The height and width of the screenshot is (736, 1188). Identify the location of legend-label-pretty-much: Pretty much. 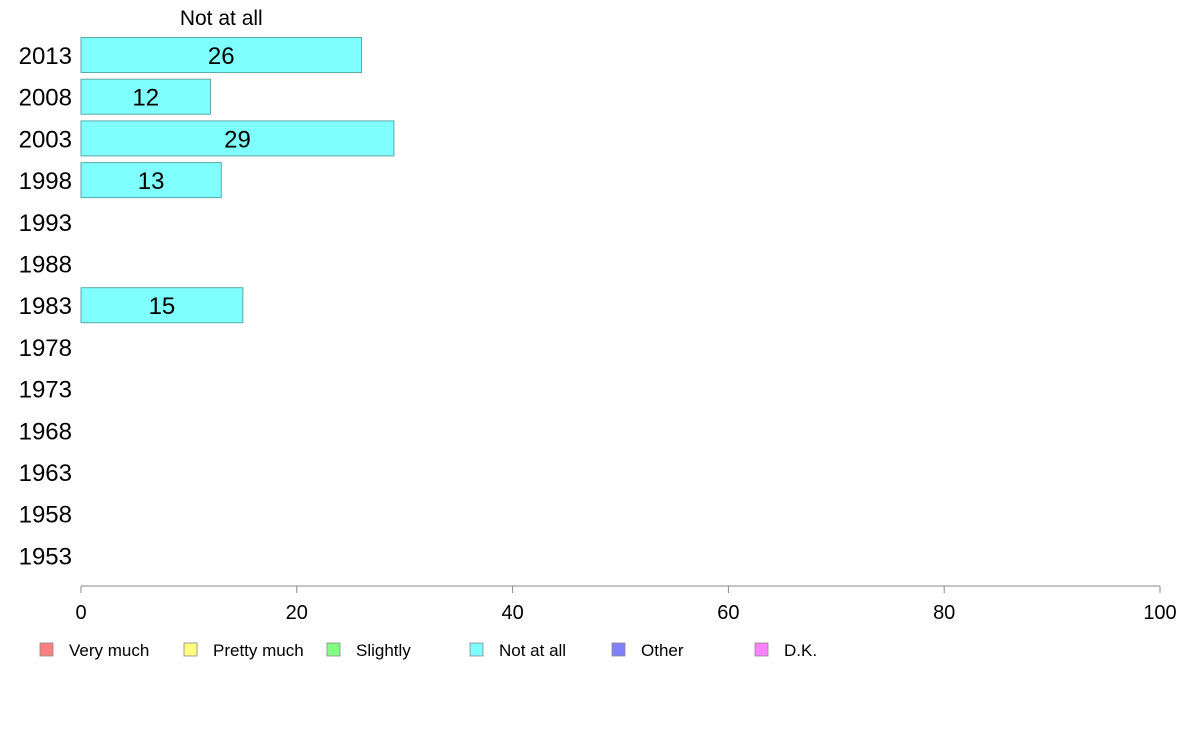
(258, 650).